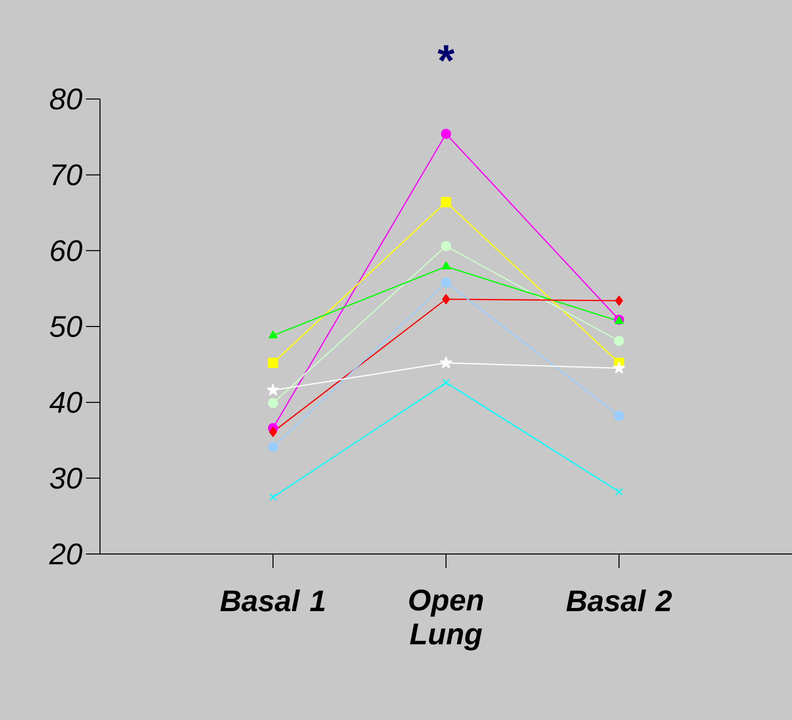 Image resolution: width=792 pixels, height=720 pixels. I want to click on y-tick-label: 40, so click(65, 402).